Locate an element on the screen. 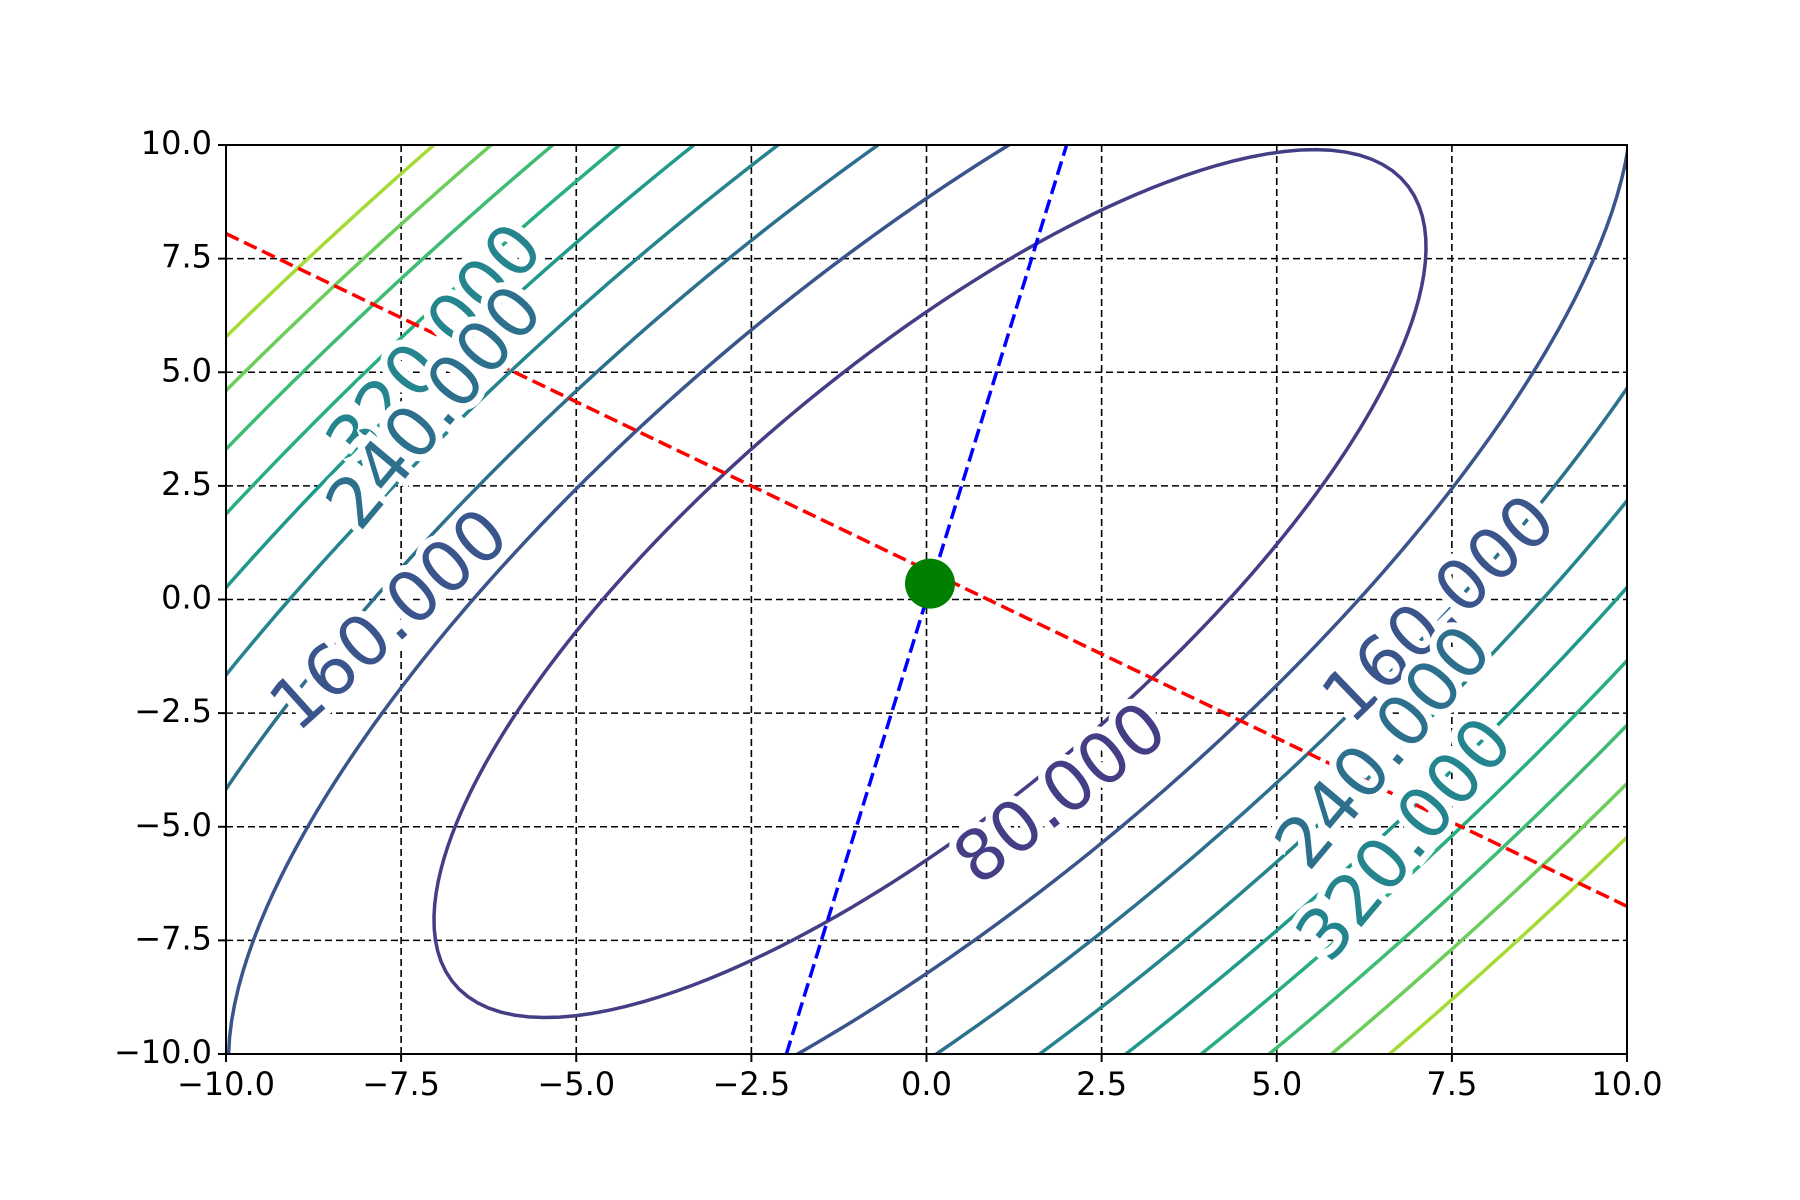 This screenshot has height=1200, width=1800. x-tick-label: 5.0 is located at coordinates (1276, 1084).